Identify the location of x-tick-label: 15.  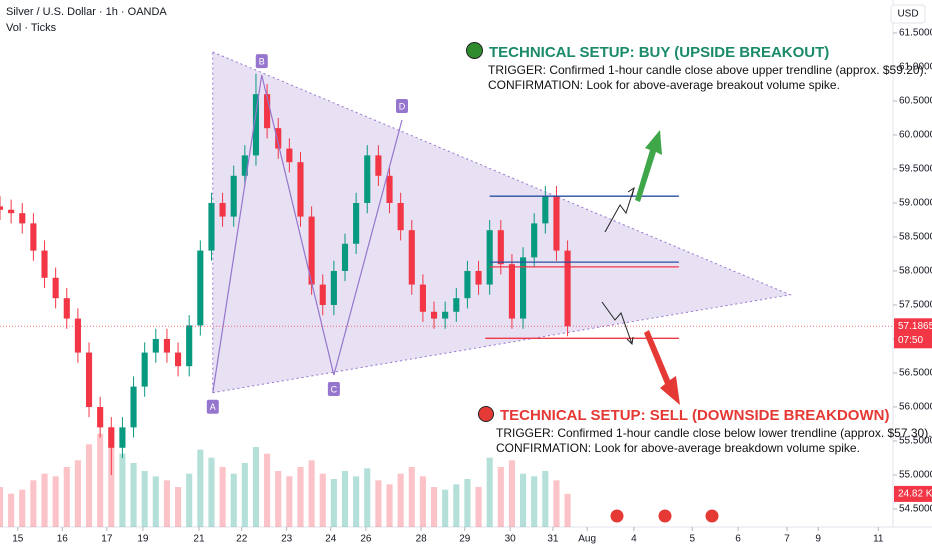
(18, 539).